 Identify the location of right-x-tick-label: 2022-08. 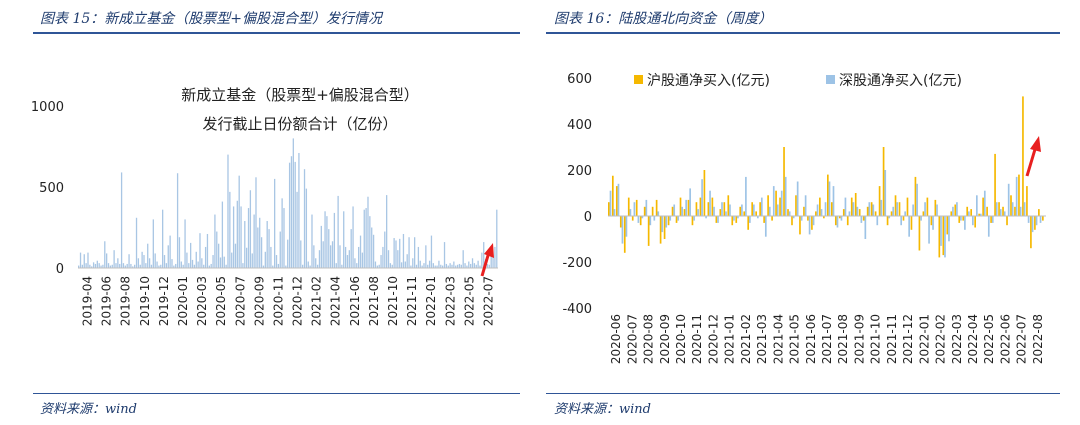
(1038, 339).